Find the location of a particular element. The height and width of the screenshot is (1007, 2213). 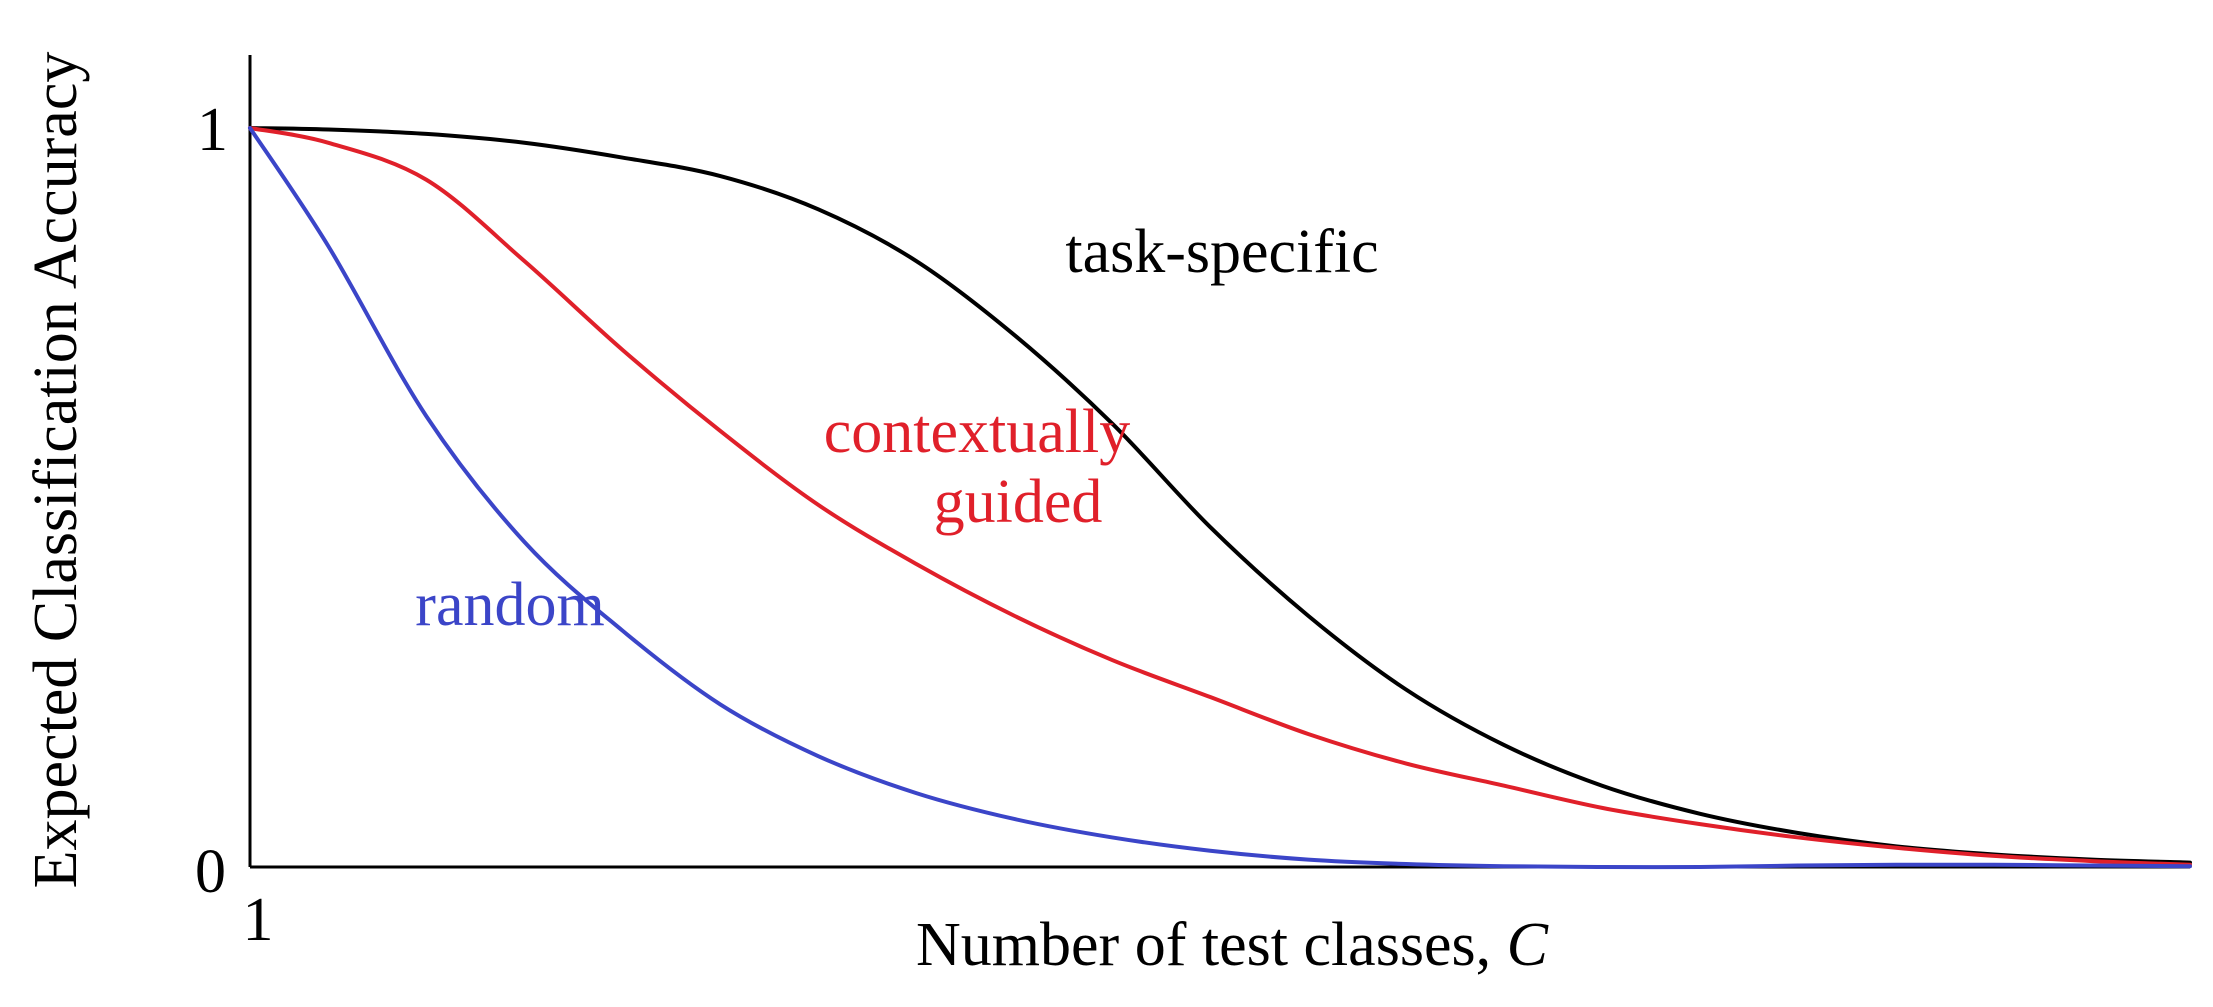

y-tick-label-0: 0 is located at coordinates (210, 872).